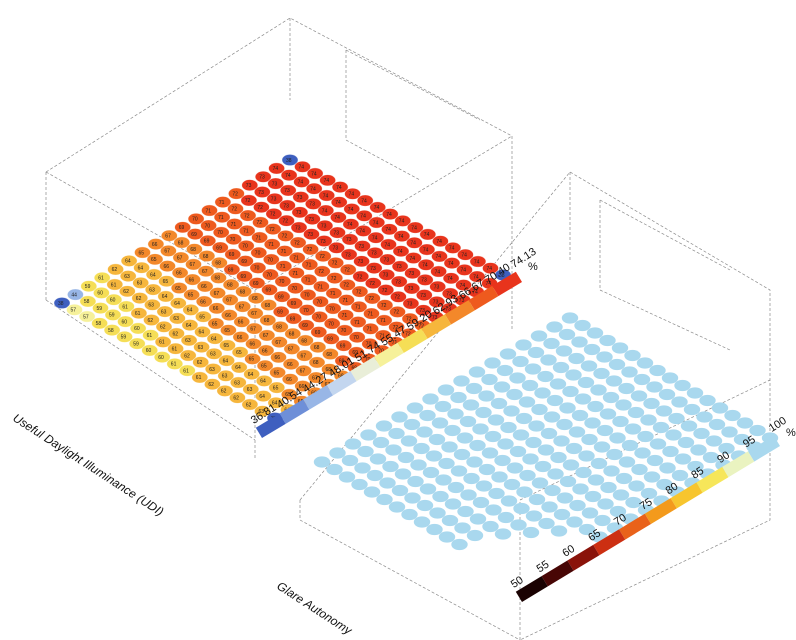  I want to click on udi-sensor-value: 65, so click(288, 395).